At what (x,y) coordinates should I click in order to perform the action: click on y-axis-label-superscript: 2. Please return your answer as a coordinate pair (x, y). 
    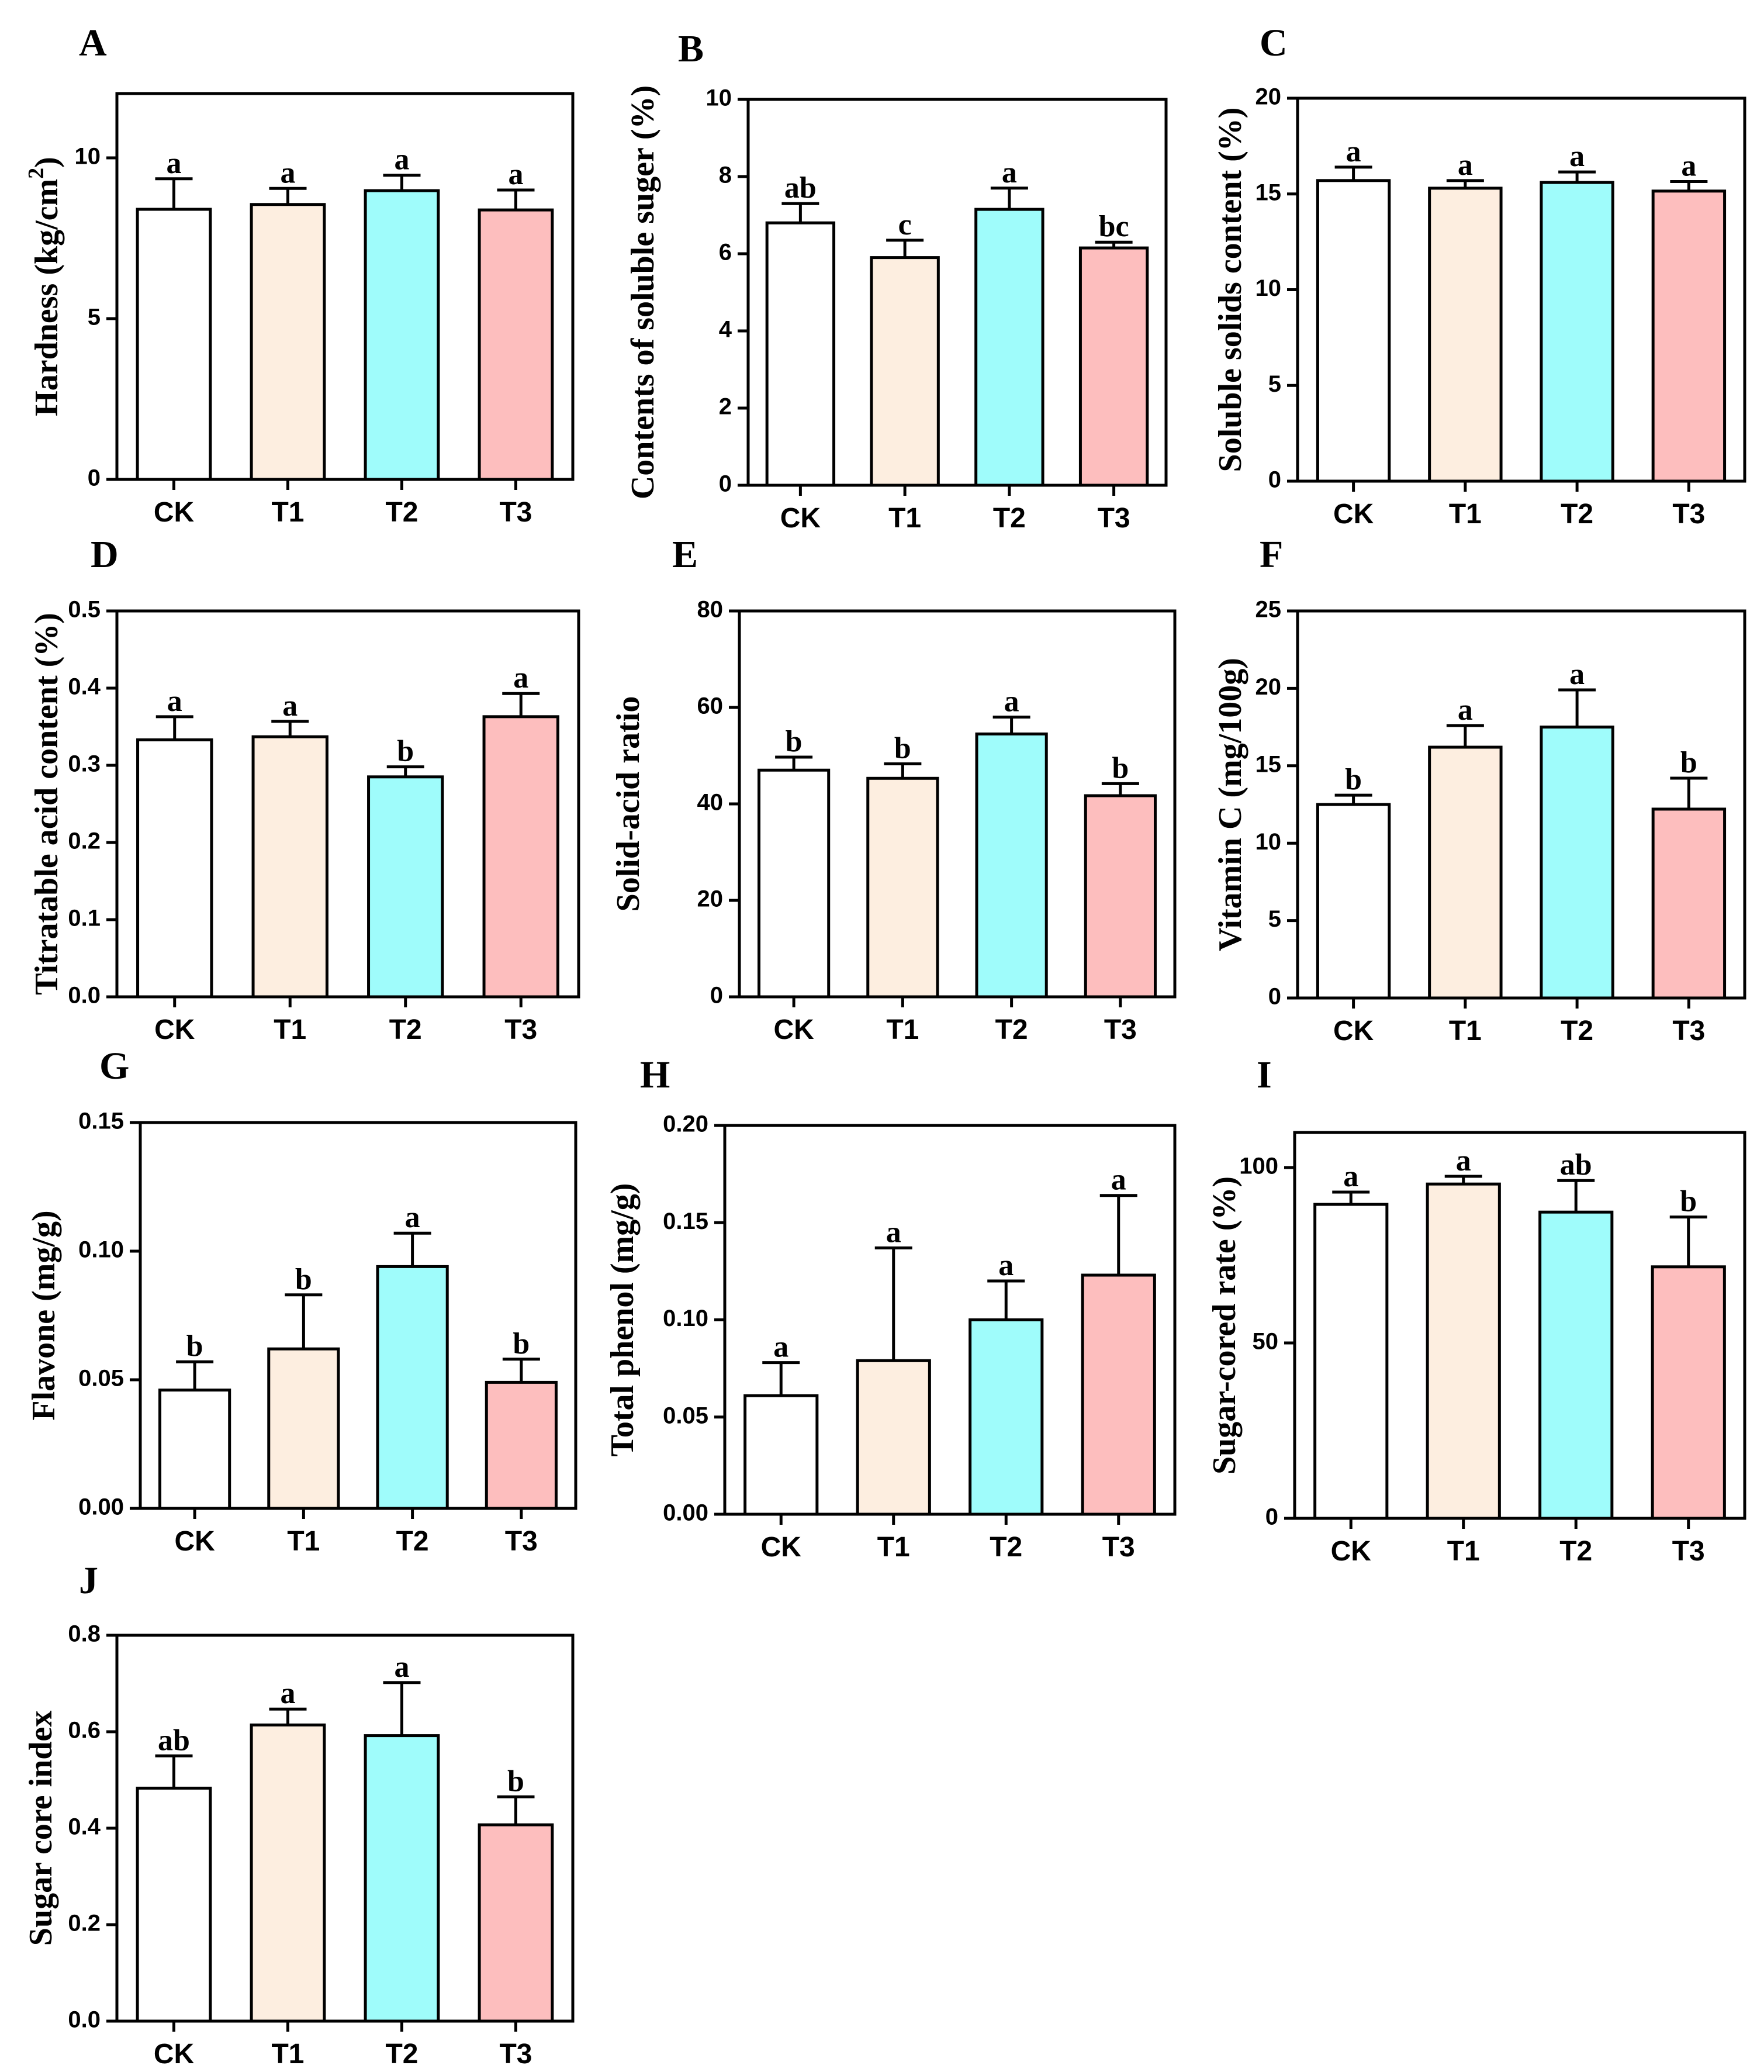
    Looking at the image, I should click on (36, 173).